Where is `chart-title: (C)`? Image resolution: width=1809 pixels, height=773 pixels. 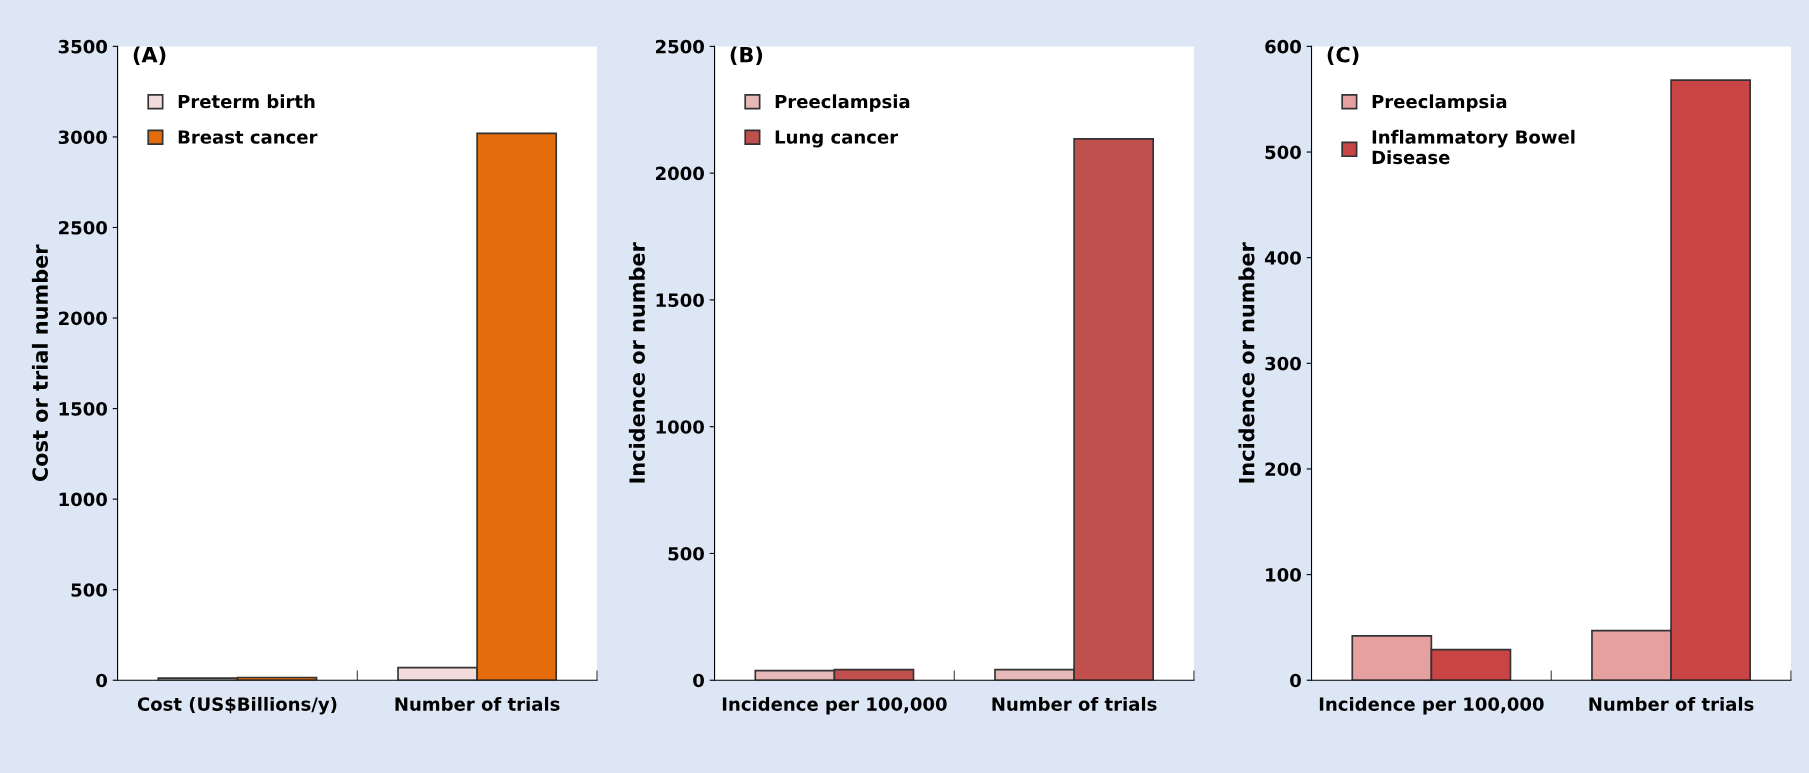
chart-title: (C) is located at coordinates (1343, 55).